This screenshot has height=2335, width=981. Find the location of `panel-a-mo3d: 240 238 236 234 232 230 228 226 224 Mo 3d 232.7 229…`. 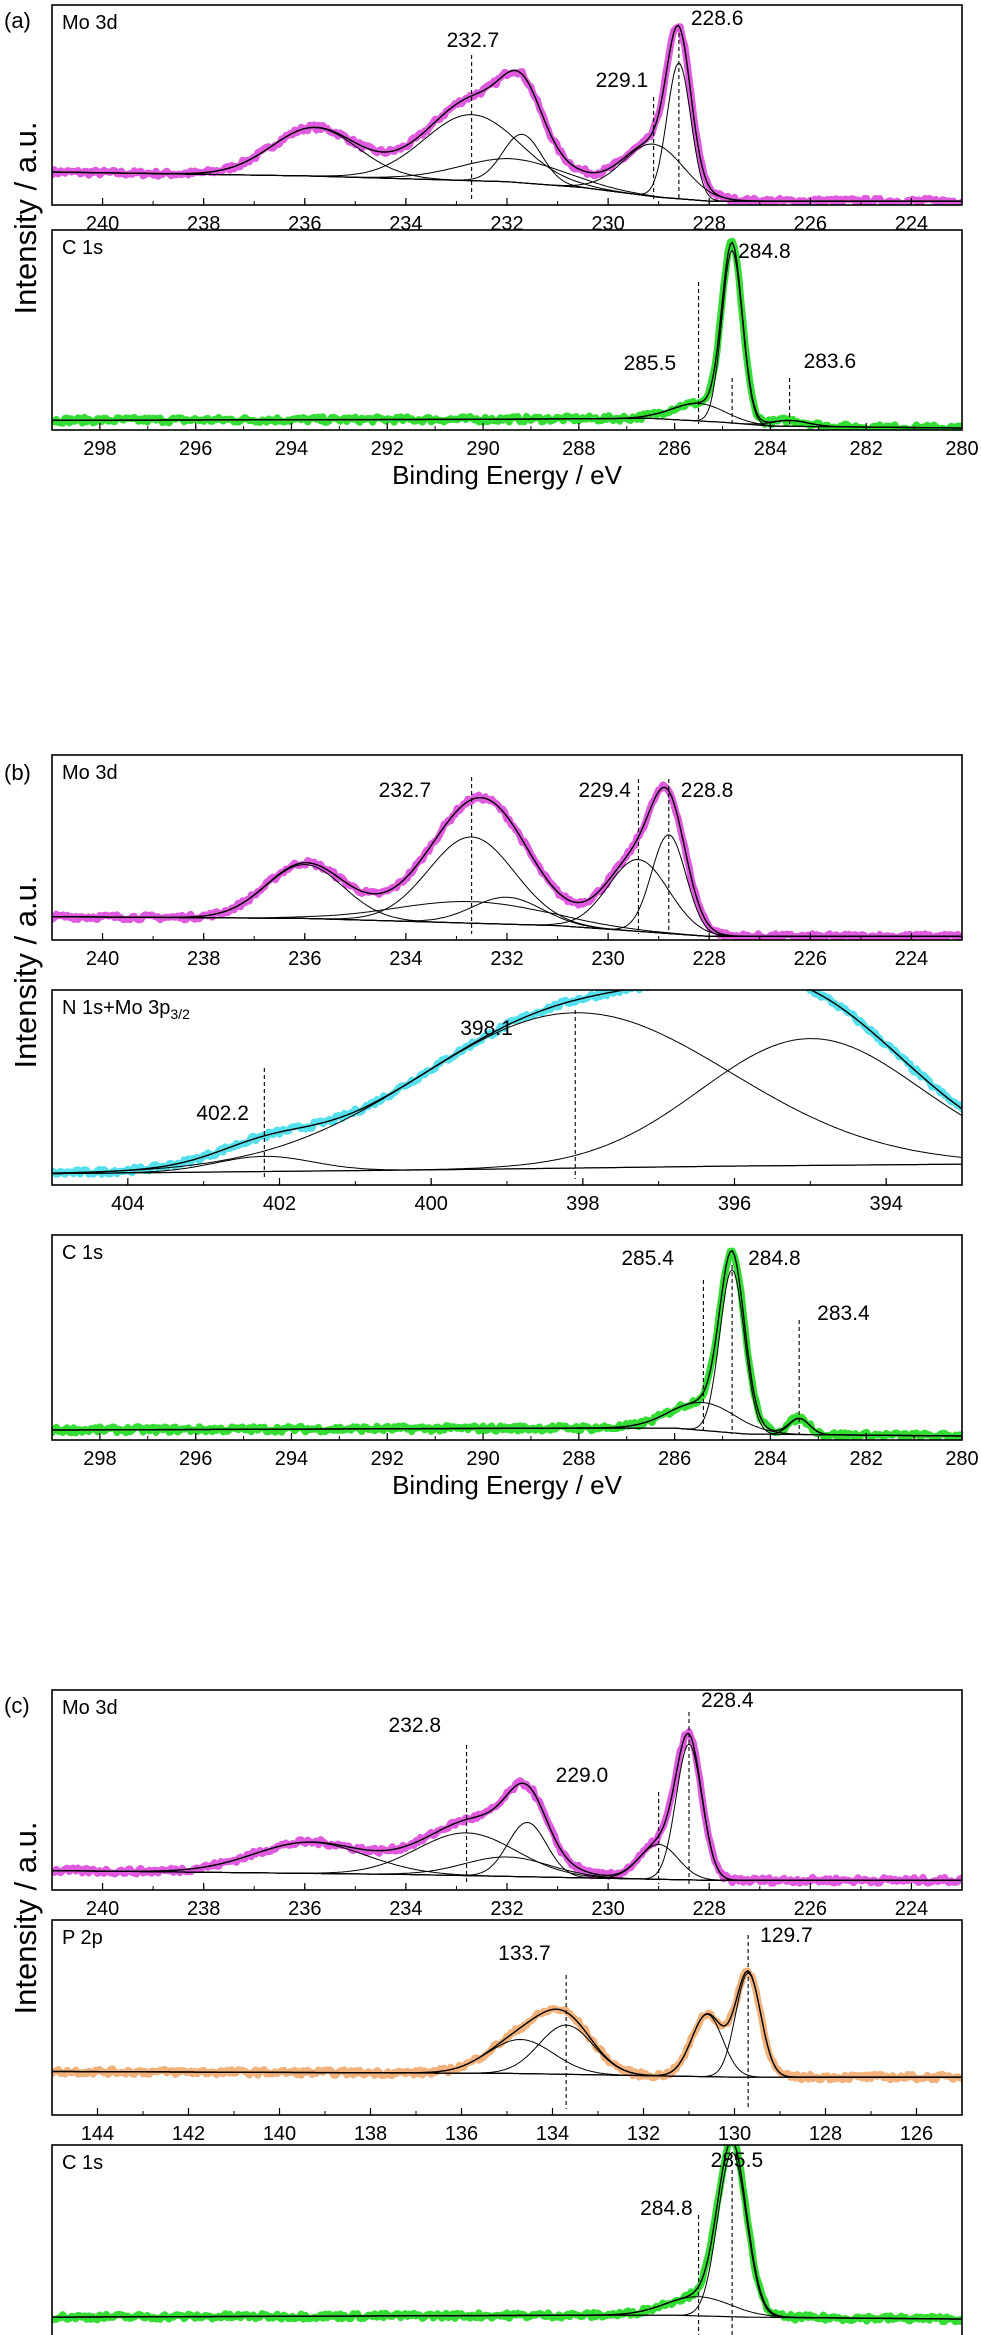

panel-a-mo3d: 240 238 236 234 232 230 228 226 224 Mo 3d 232.7 229… is located at coordinates (507, 119).